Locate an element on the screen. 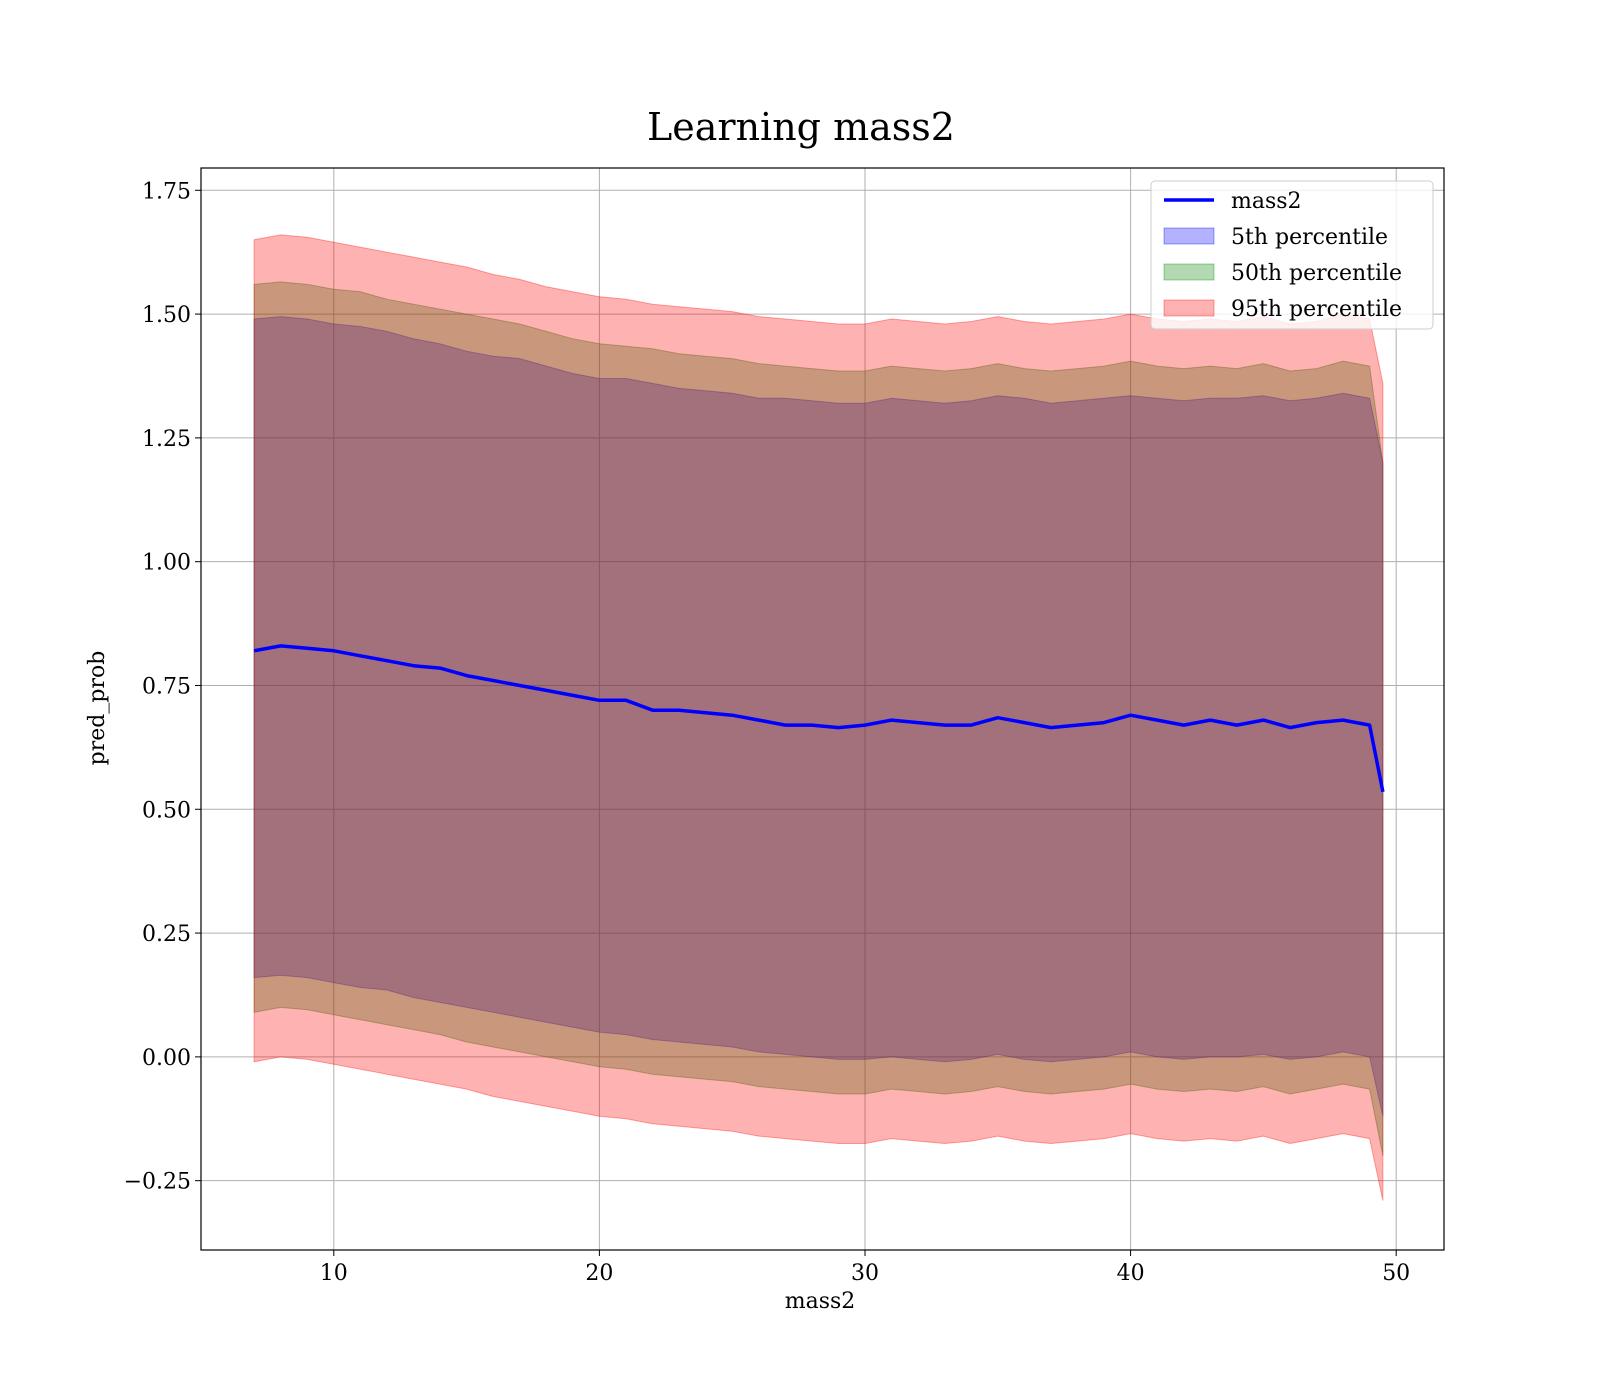  y-tick-label: 0.75 is located at coordinates (166, 686).